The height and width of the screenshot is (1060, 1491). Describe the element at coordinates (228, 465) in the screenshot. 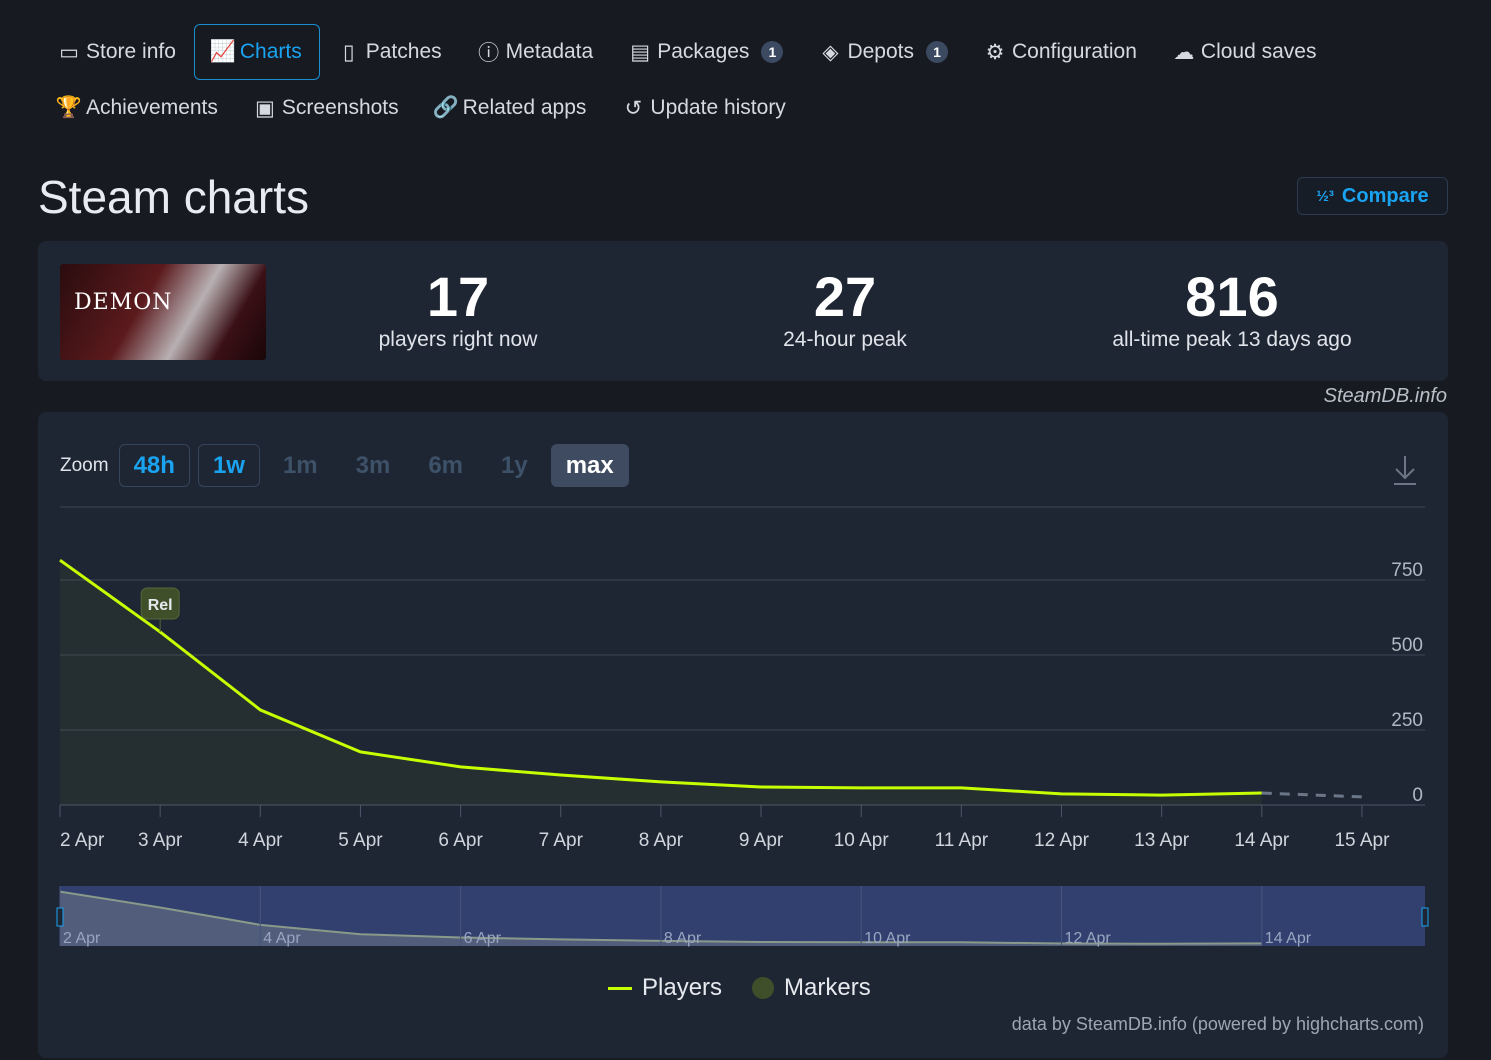

I see `zoom-1w: 1w` at that location.